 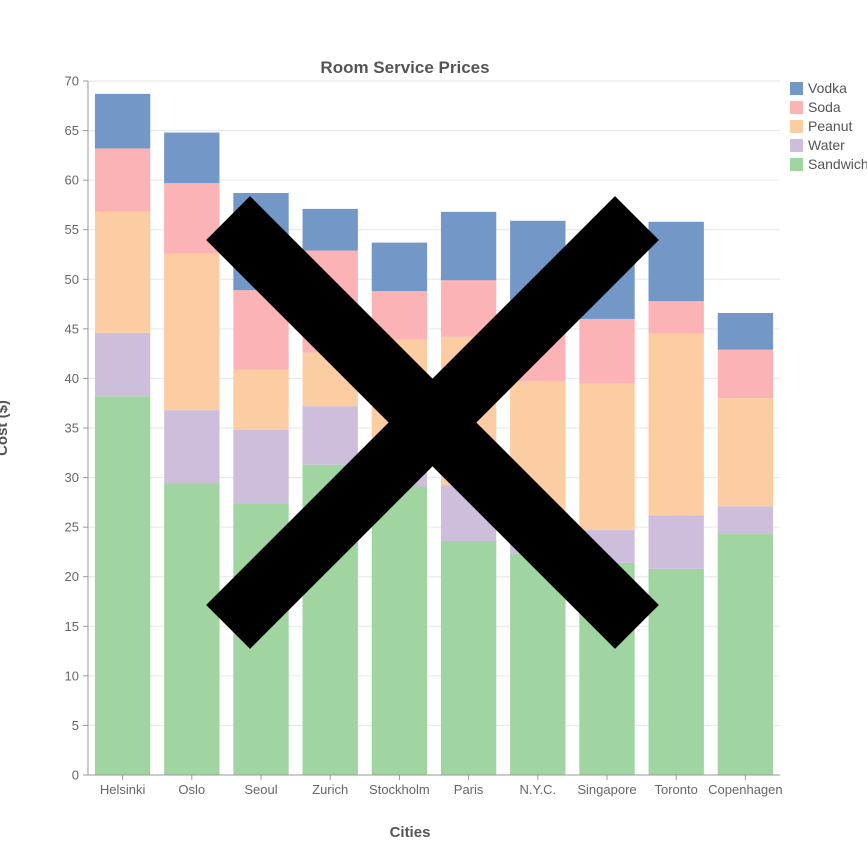 I want to click on y-tick-label: 55, so click(x=72, y=229).